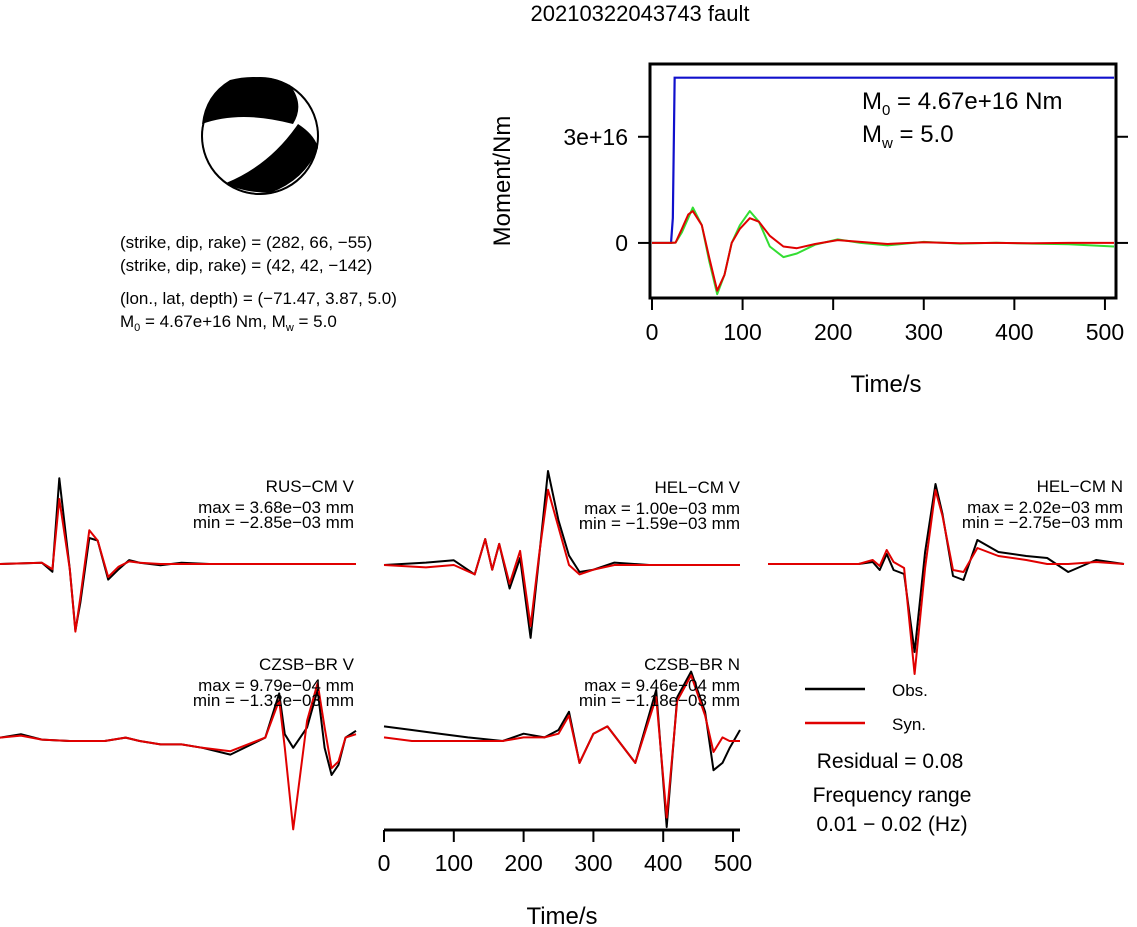  I want to click on m0-value: = 4.67e+16 Nm, M, so click(213, 321).